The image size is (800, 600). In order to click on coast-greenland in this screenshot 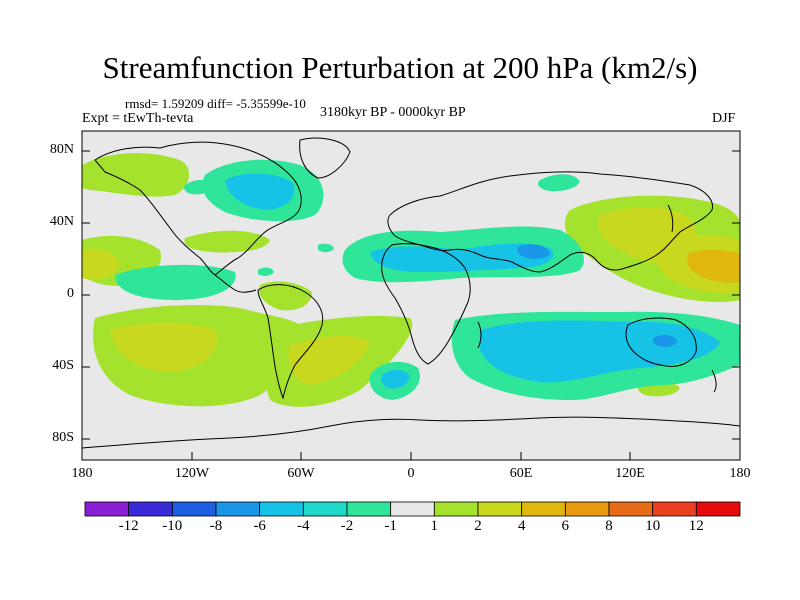, I will do `click(325, 158)`.